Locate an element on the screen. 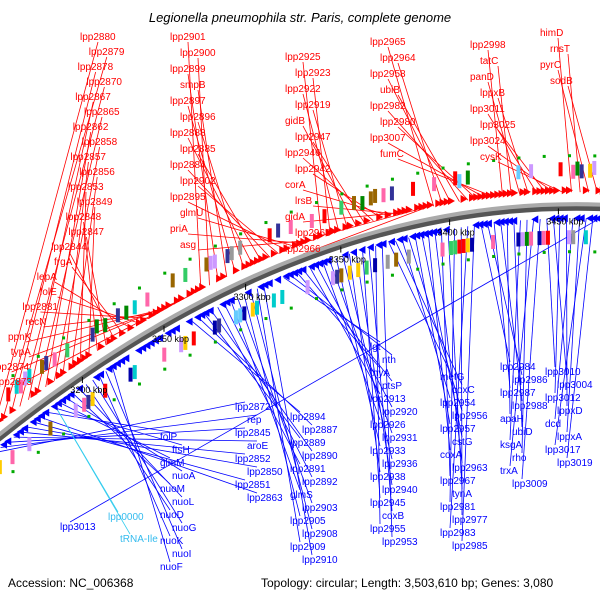 The height and width of the screenshot is (600, 600). forward-gene-label: priA is located at coordinates (179, 229).